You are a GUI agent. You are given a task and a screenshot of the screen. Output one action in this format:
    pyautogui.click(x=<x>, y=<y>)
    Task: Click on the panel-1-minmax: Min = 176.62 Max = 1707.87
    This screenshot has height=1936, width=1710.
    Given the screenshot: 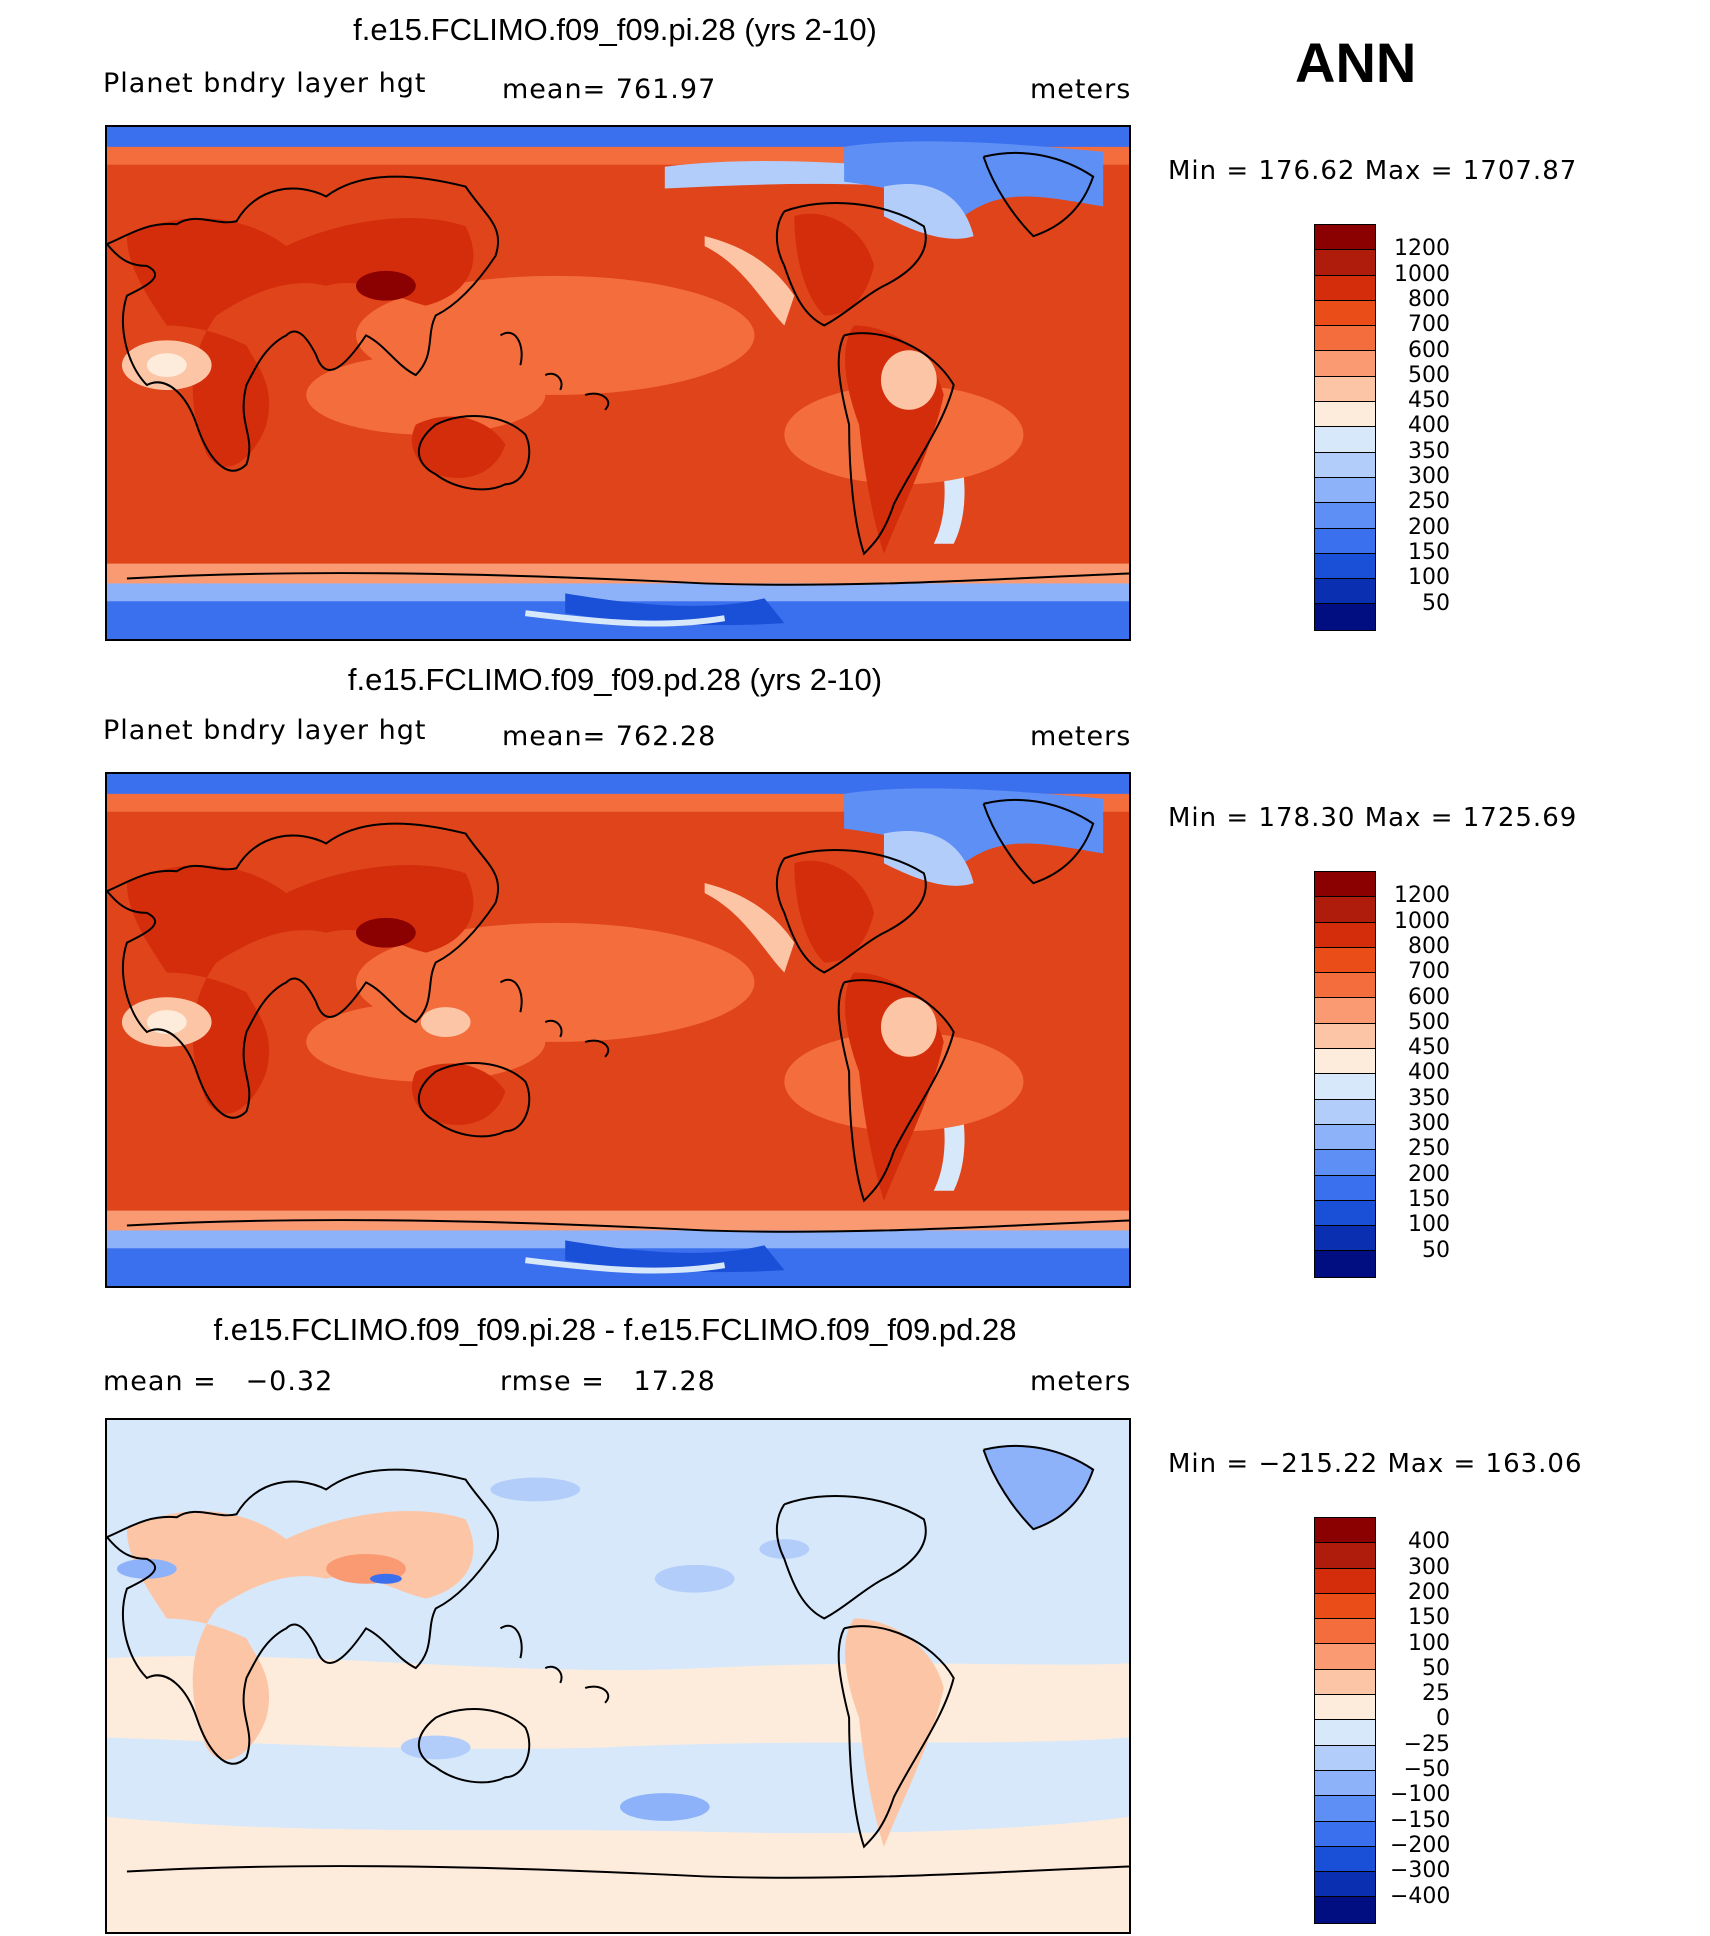 What is the action you would take?
    pyautogui.click(x=1373, y=171)
    